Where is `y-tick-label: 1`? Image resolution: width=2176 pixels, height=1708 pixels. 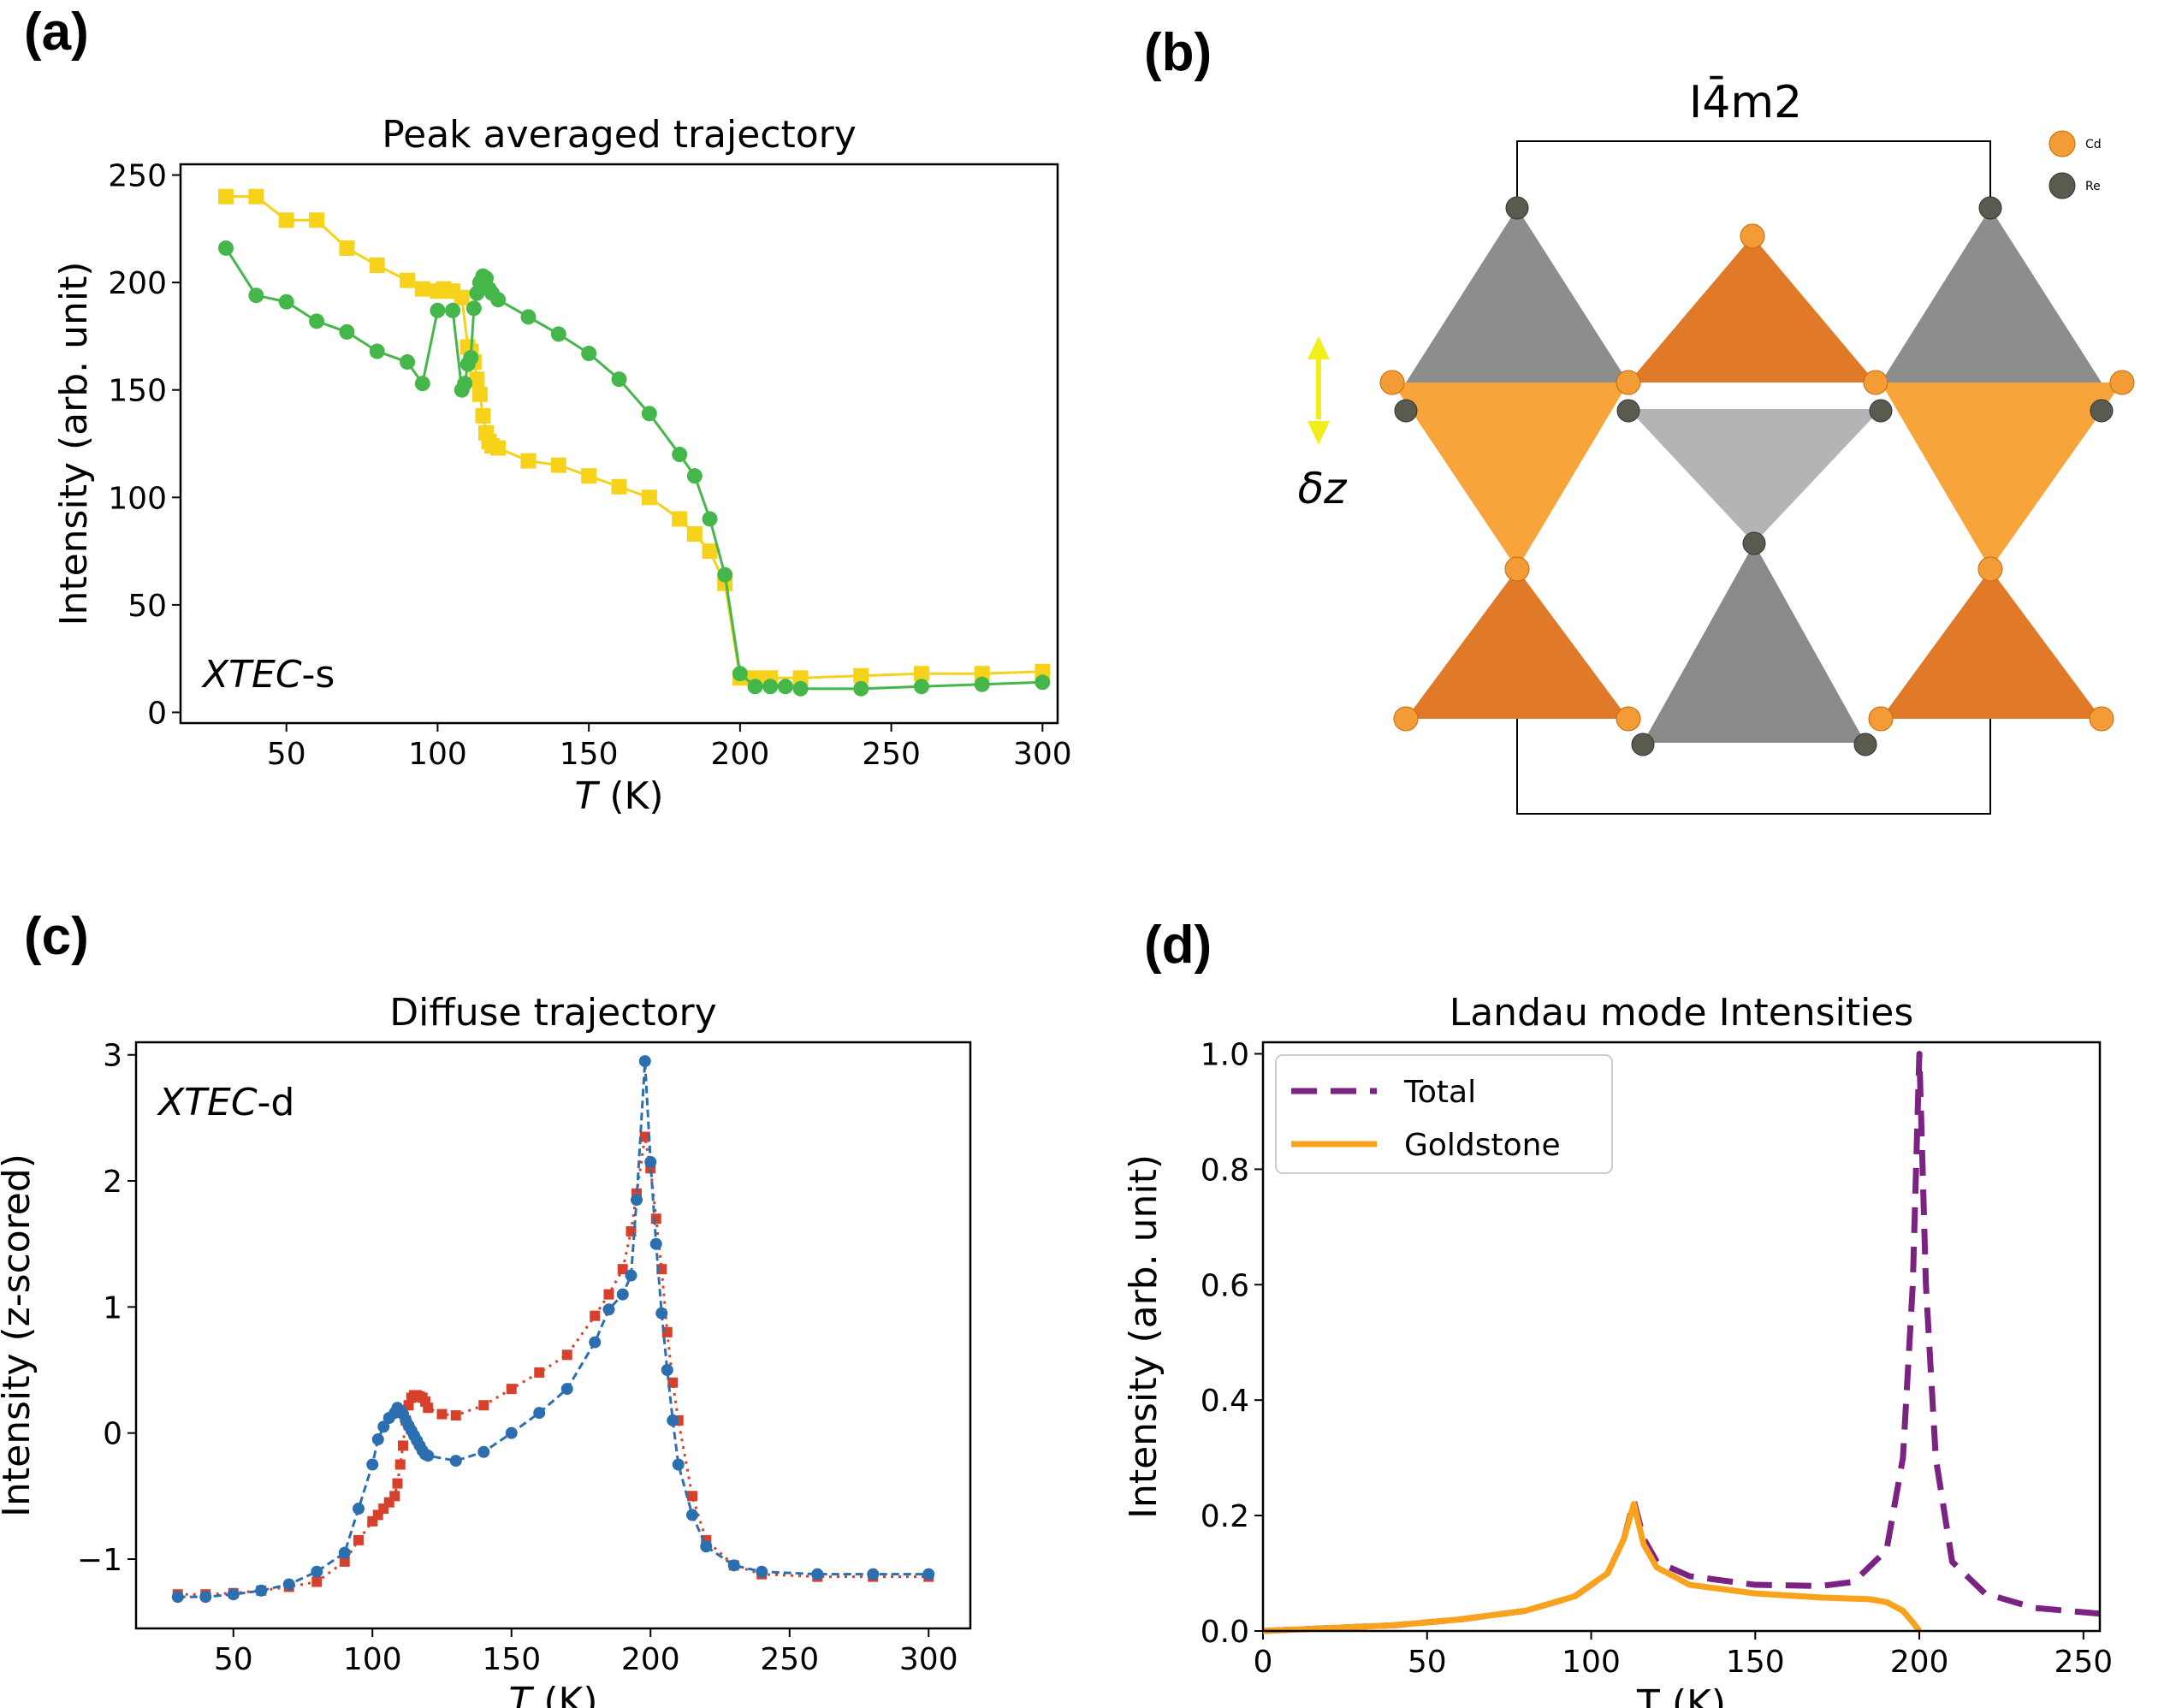
y-tick-label: 1 is located at coordinates (112, 1307).